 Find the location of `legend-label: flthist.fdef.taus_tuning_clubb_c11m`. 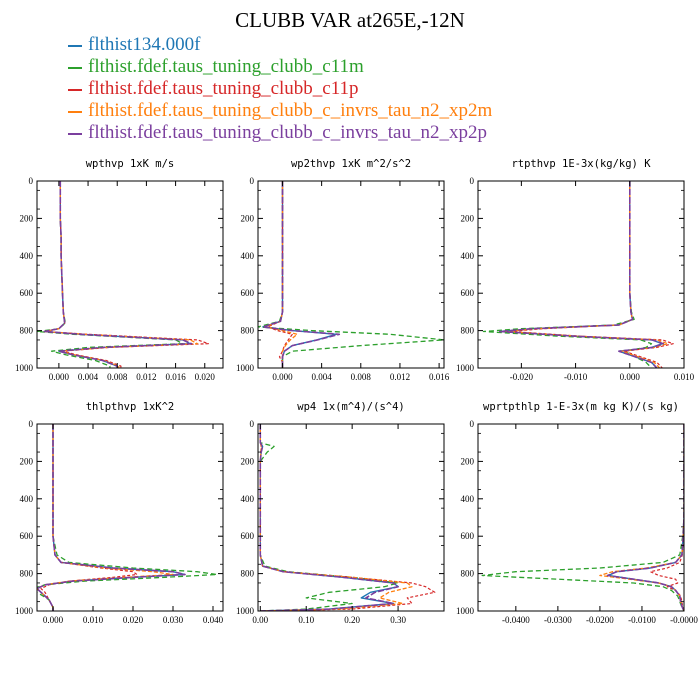

legend-label: flthist.fdef.taus_tuning_clubb_c11m is located at coordinates (226, 66).